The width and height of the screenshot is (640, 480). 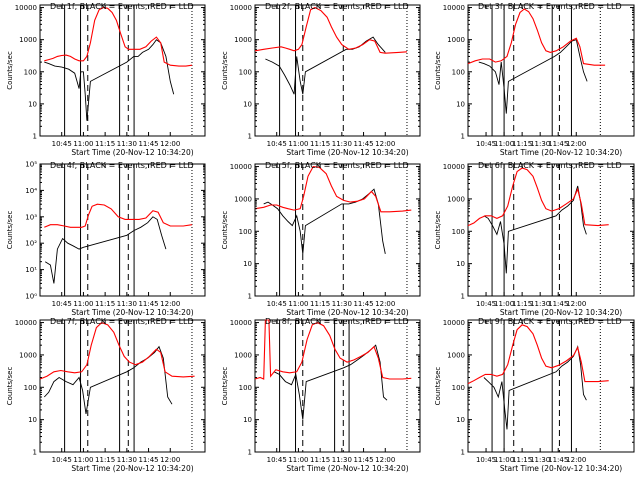 What do you see at coordinates (31, 165) in the screenshot?
I see `y-tick-label: 10⁵` at bounding box center [31, 165].